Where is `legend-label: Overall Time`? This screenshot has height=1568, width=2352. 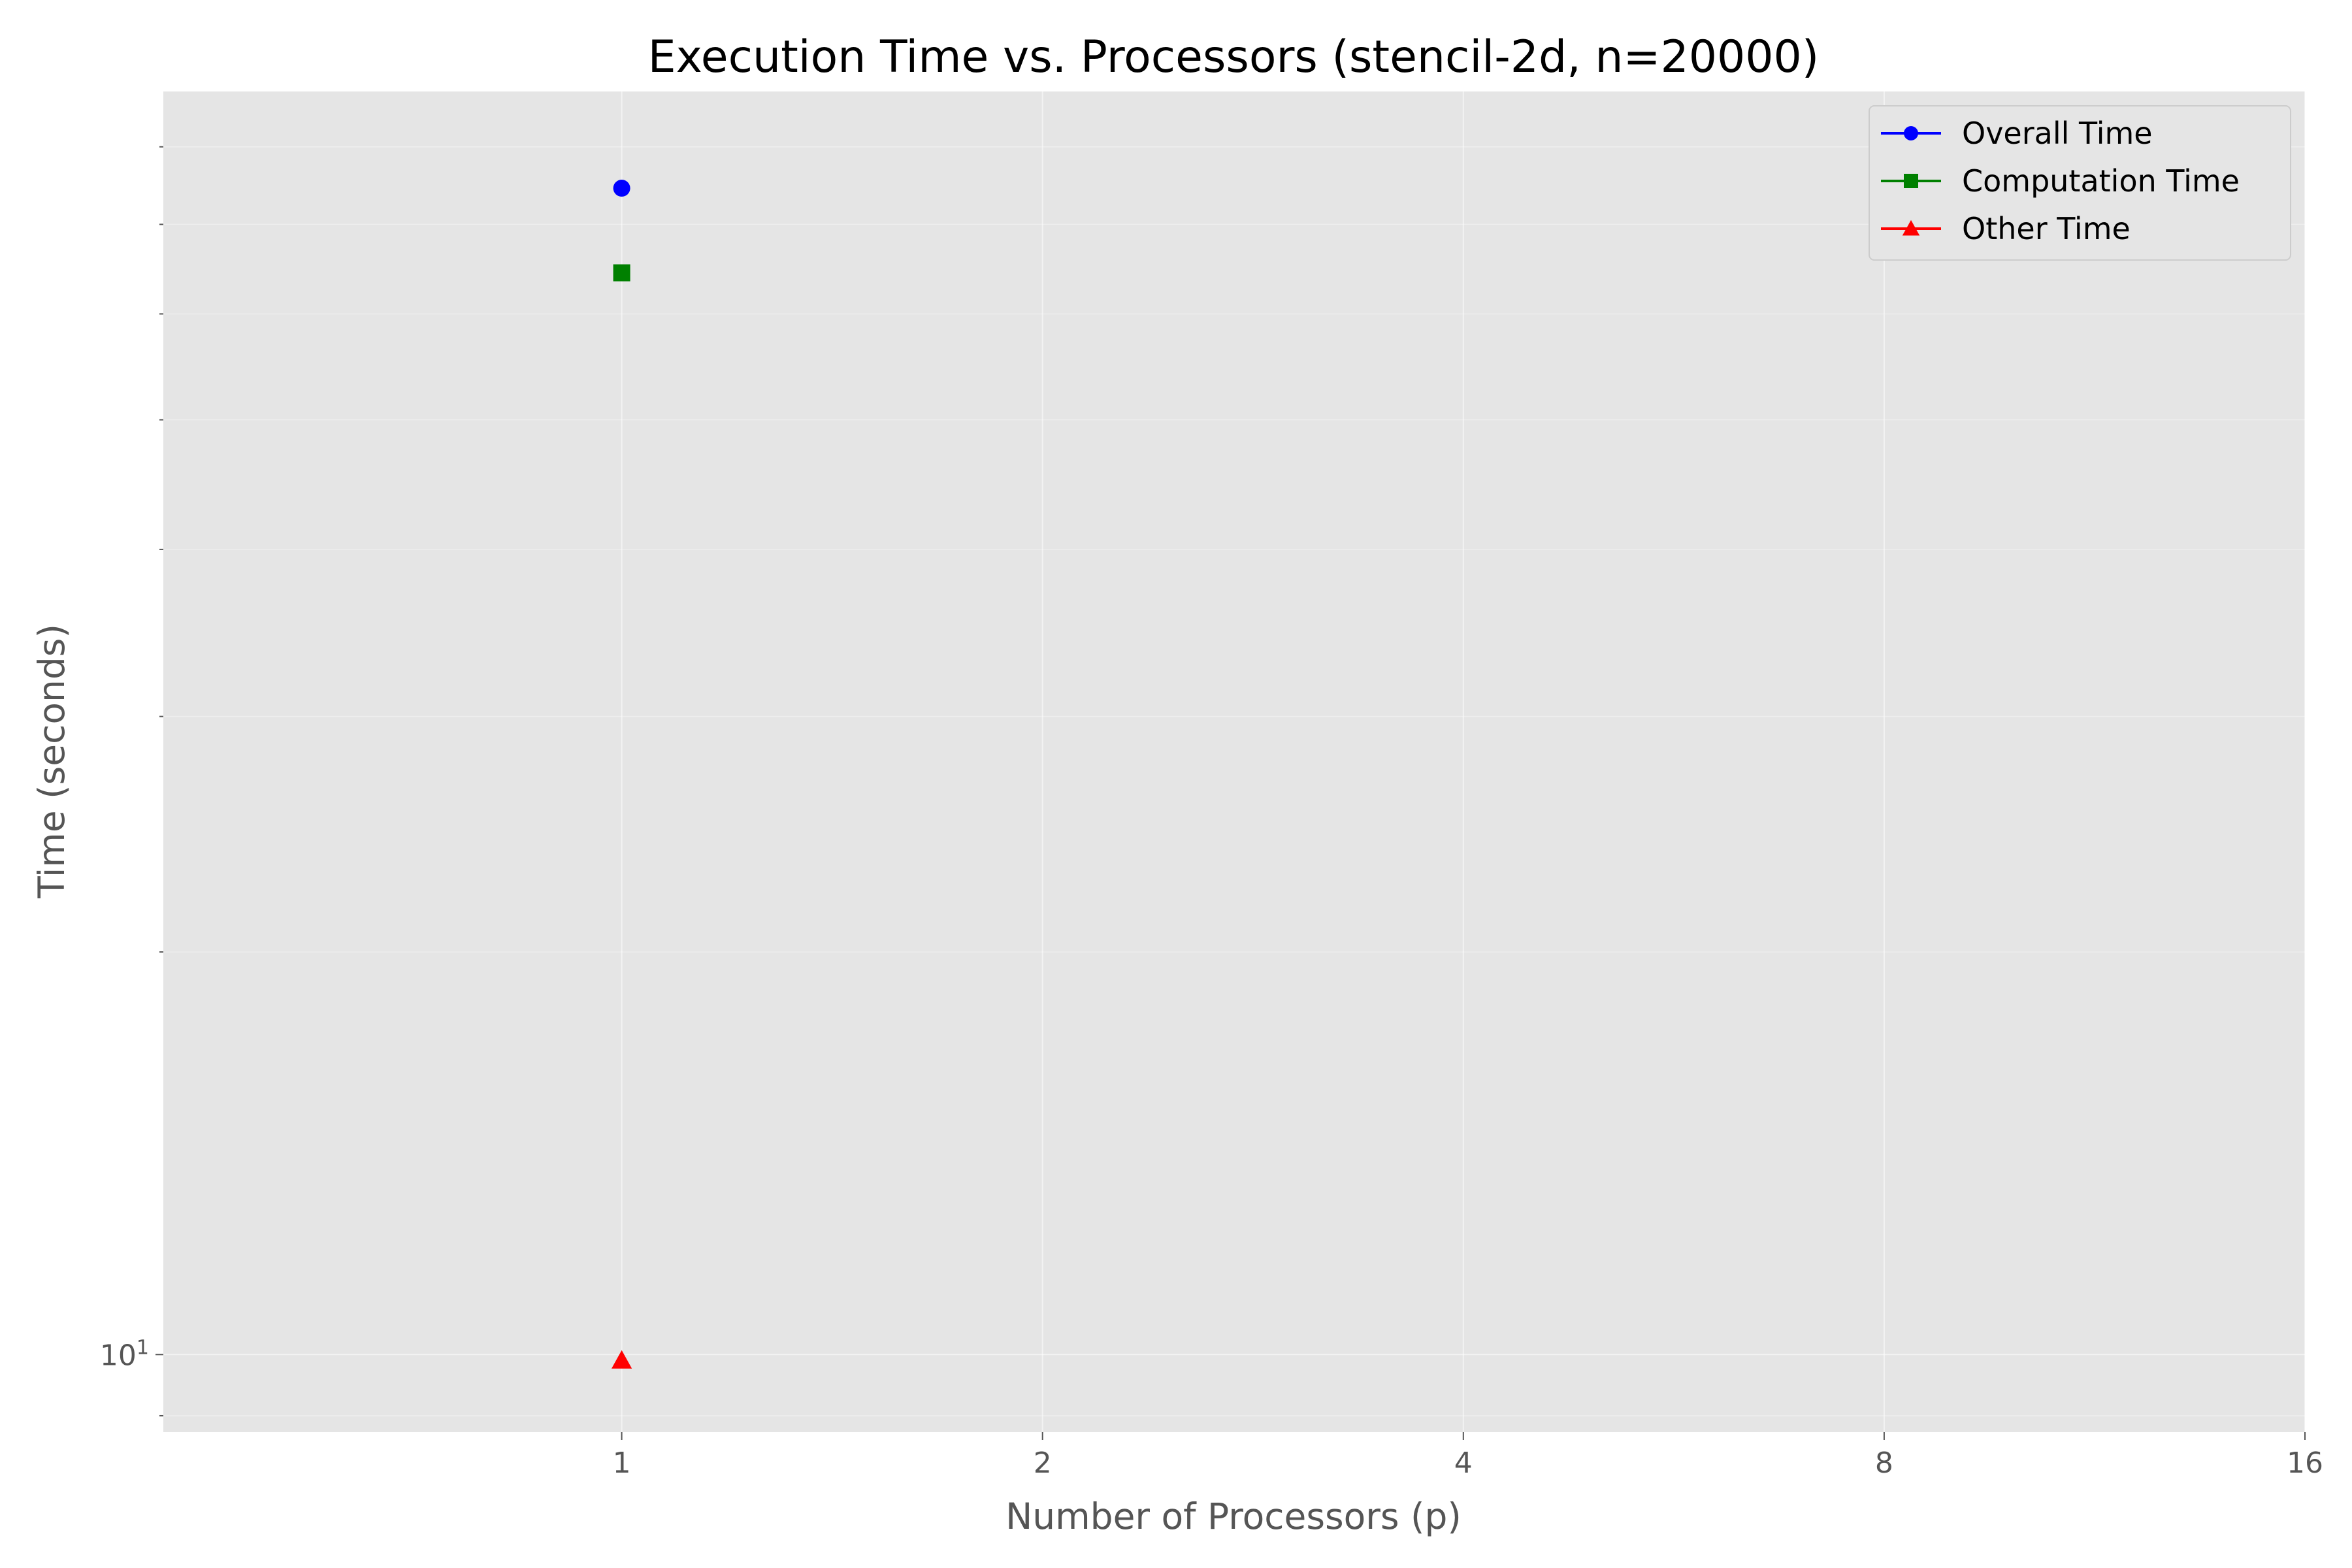
legend-label: Overall Time is located at coordinates (2057, 133).